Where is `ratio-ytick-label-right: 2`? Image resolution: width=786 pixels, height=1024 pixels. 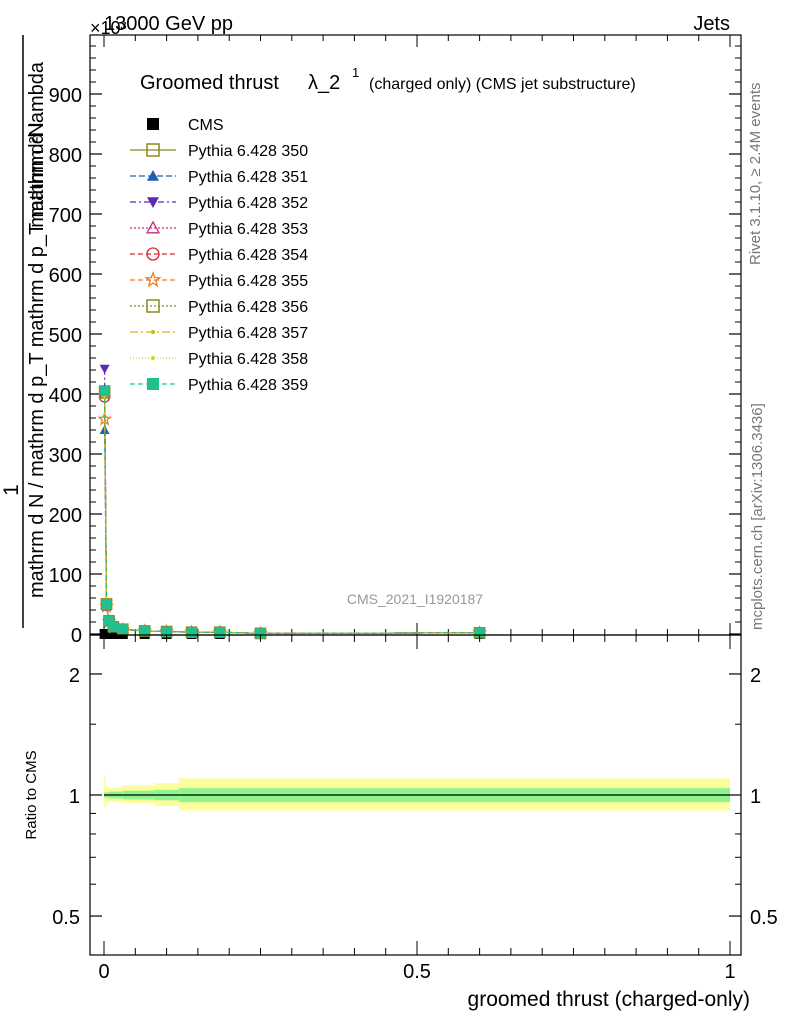
ratio-ytick-label-right: 2 is located at coordinates (755, 676).